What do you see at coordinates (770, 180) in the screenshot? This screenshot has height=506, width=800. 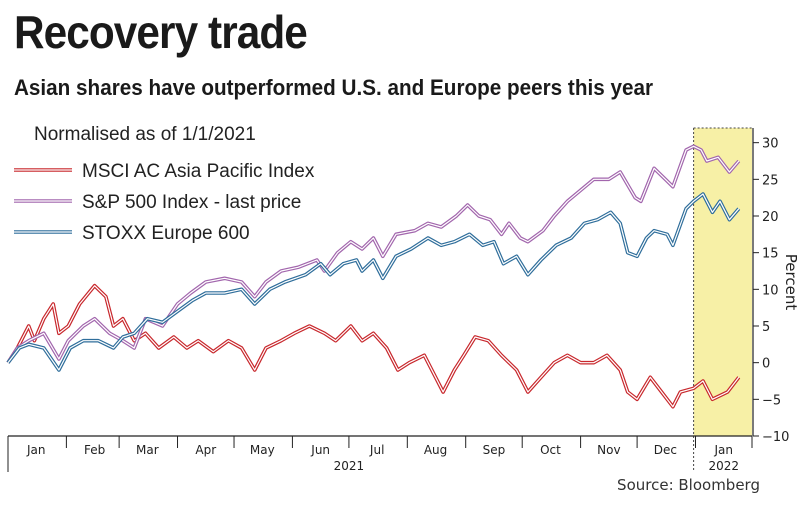 I see `y-tick-label: 25` at bounding box center [770, 180].